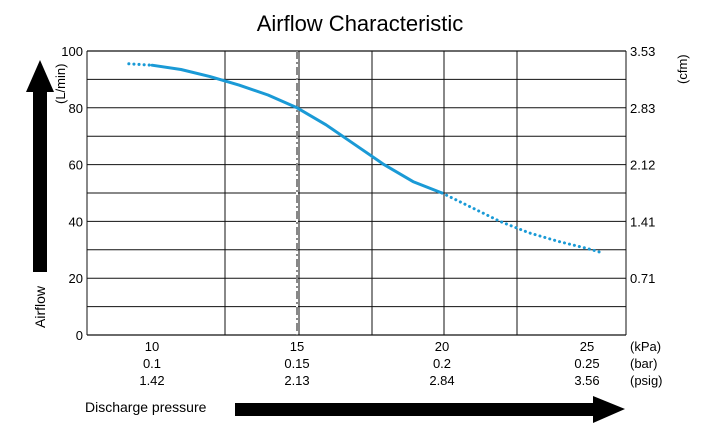  Describe the element at coordinates (643, 363) in the screenshot. I see `x-unit-label: (bar)` at that location.